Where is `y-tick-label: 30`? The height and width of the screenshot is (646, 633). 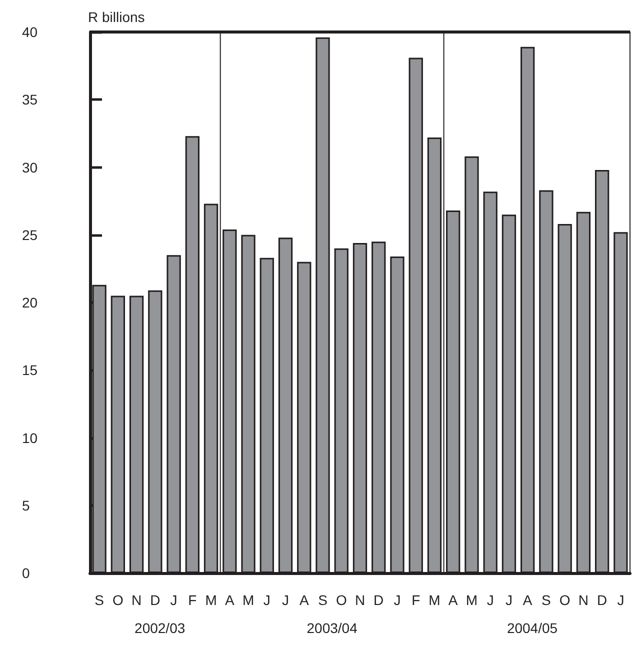 y-tick-label: 30 is located at coordinates (30, 167).